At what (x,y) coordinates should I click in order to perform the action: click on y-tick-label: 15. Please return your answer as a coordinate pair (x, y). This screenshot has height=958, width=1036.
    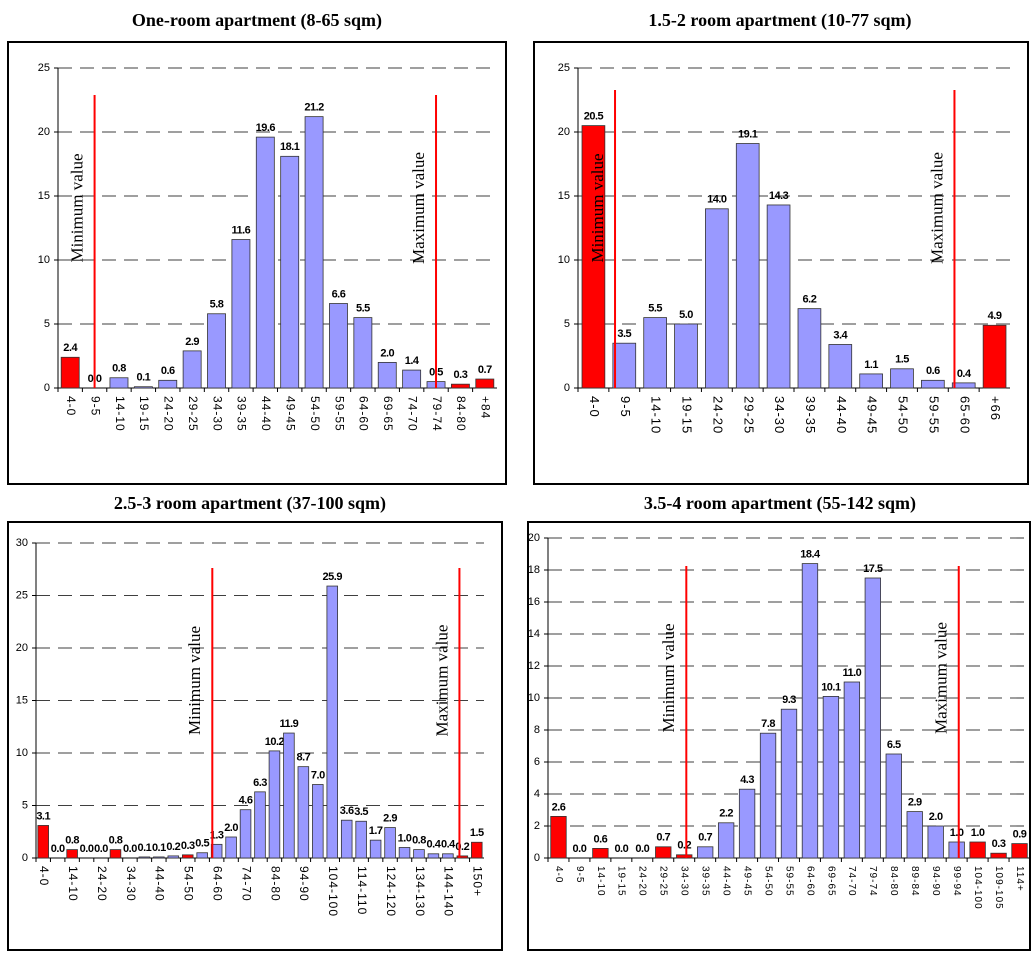
    Looking at the image, I should click on (22, 700).